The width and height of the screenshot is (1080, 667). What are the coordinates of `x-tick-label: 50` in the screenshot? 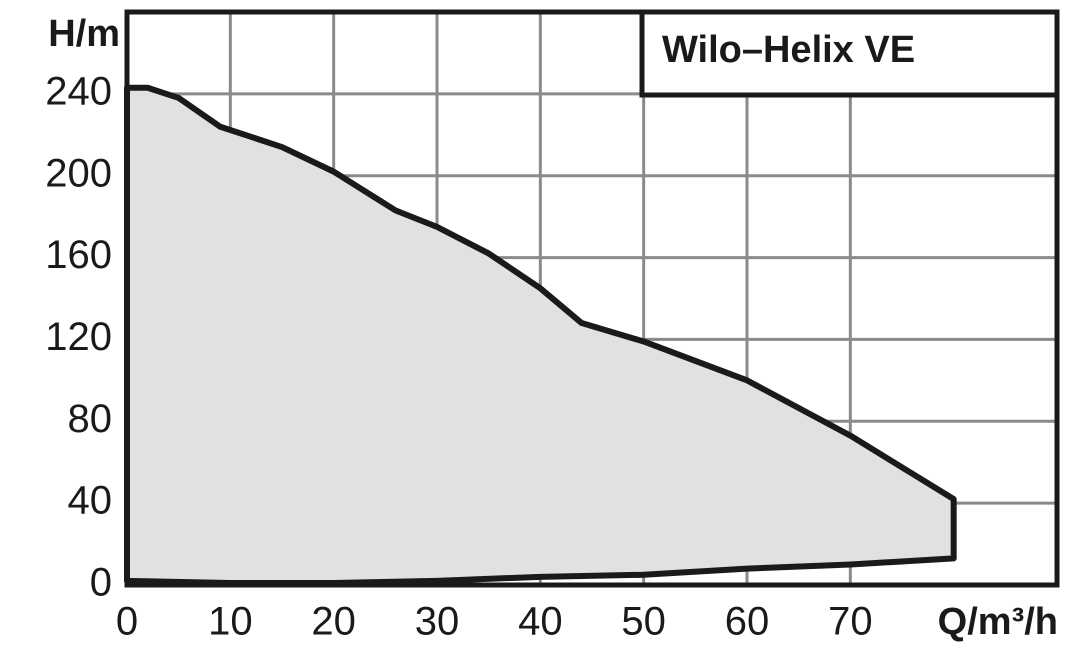 It's located at (643, 622).